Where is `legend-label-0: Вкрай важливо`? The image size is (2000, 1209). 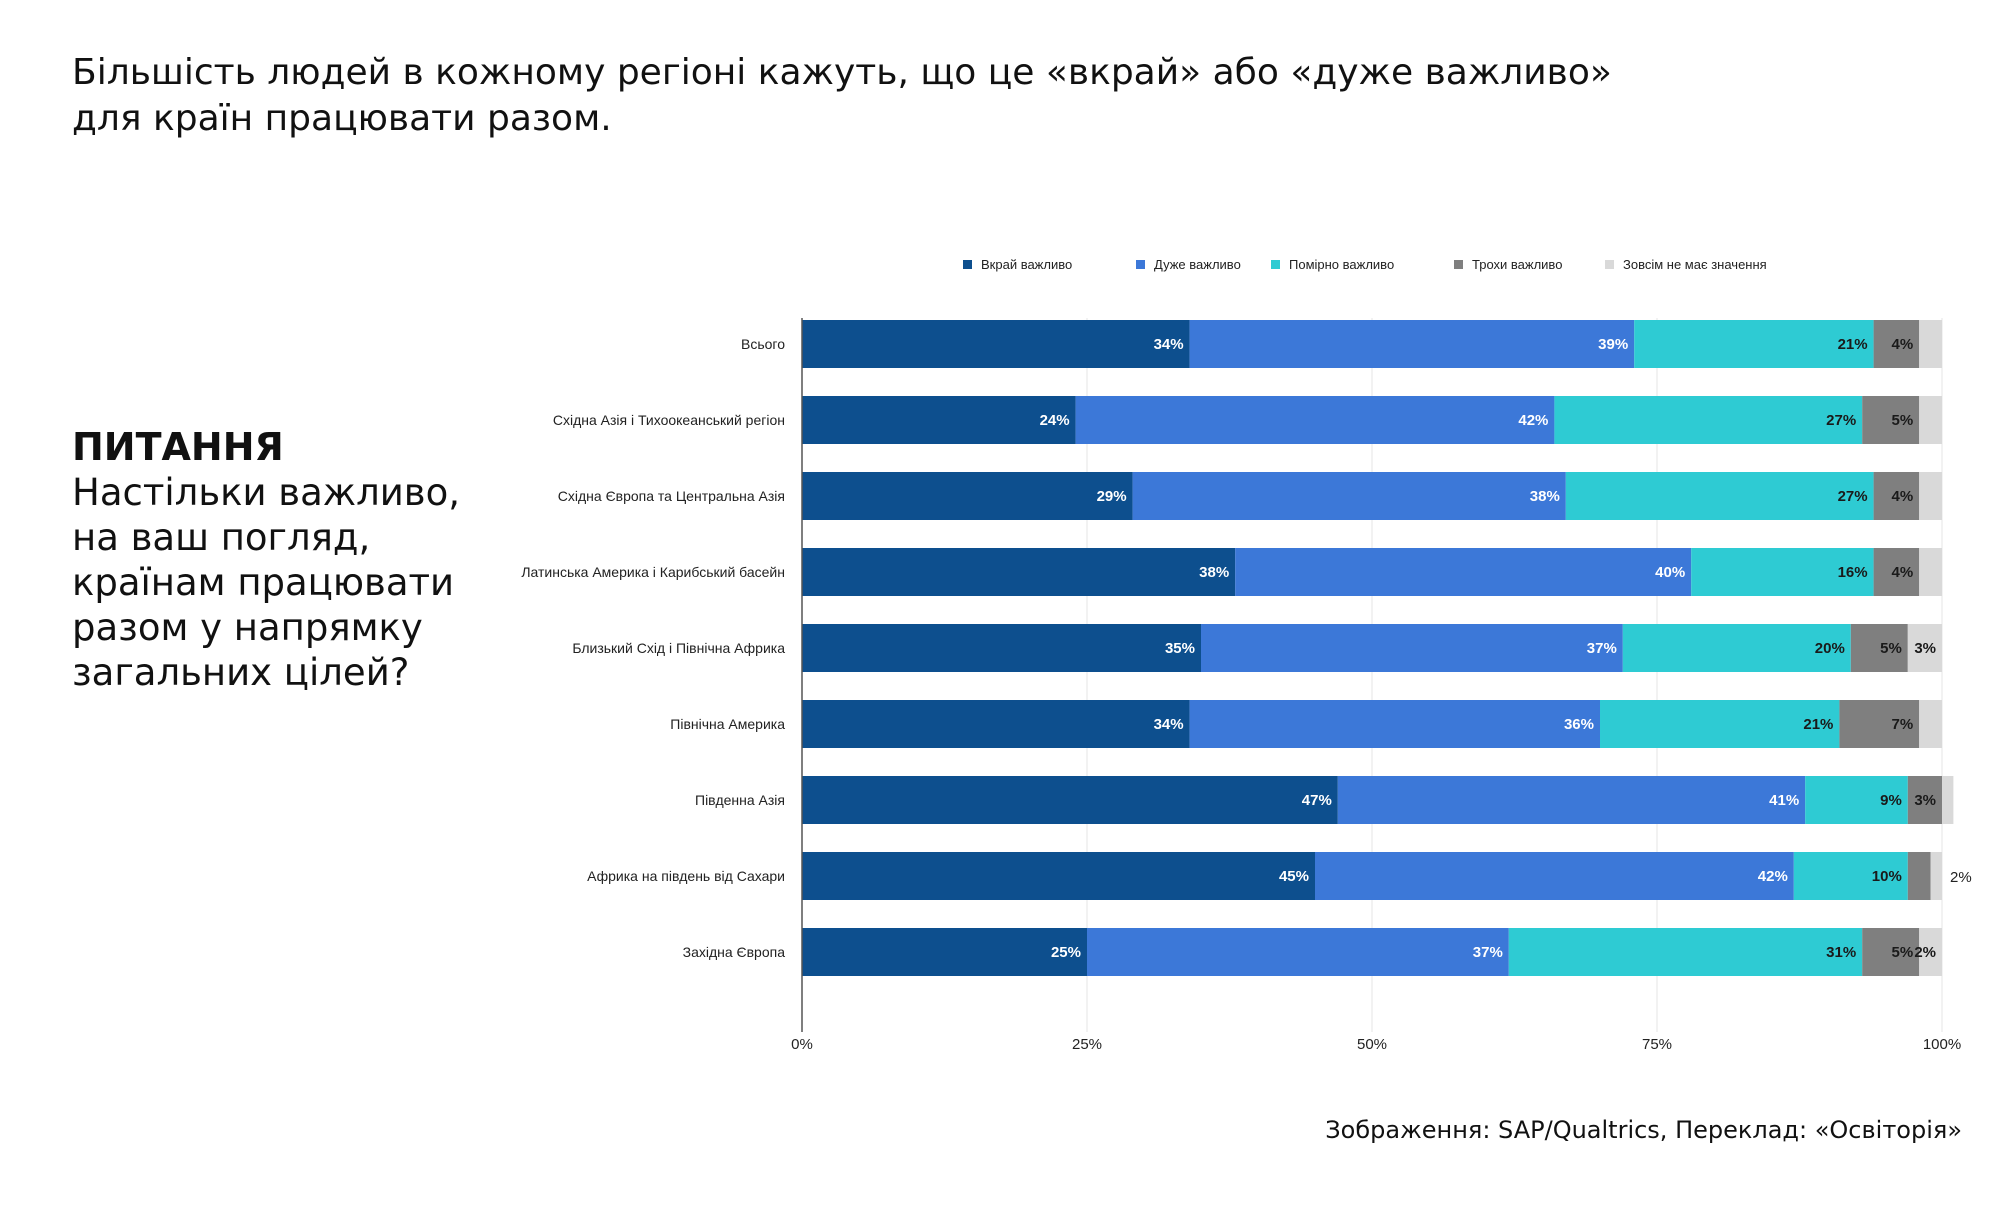
legend-label-0: Вкрай важливо is located at coordinates (1026, 264).